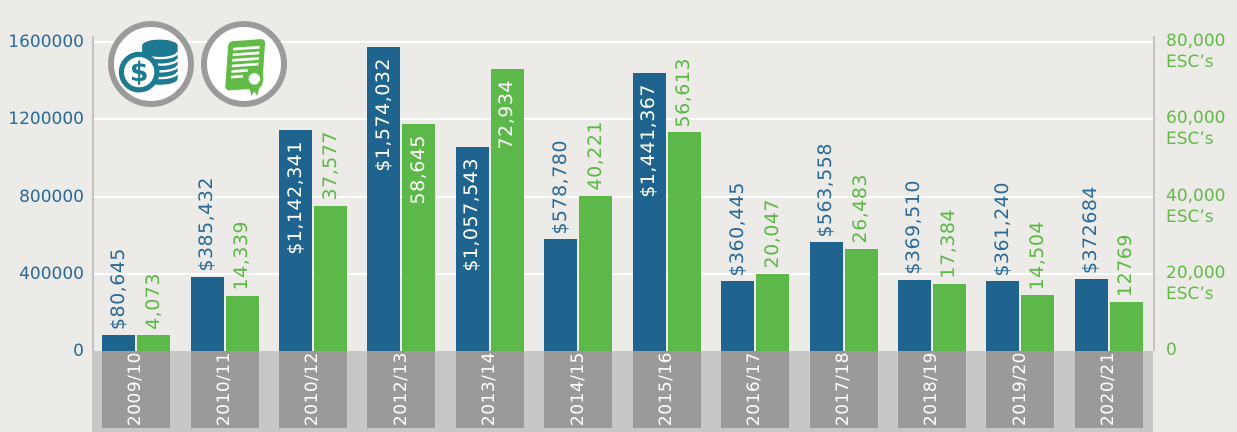 This screenshot has height=432, width=1237. Describe the element at coordinates (1196, 206) in the screenshot. I see `y-axis-right-tick: 40,000 ESC’s` at that location.